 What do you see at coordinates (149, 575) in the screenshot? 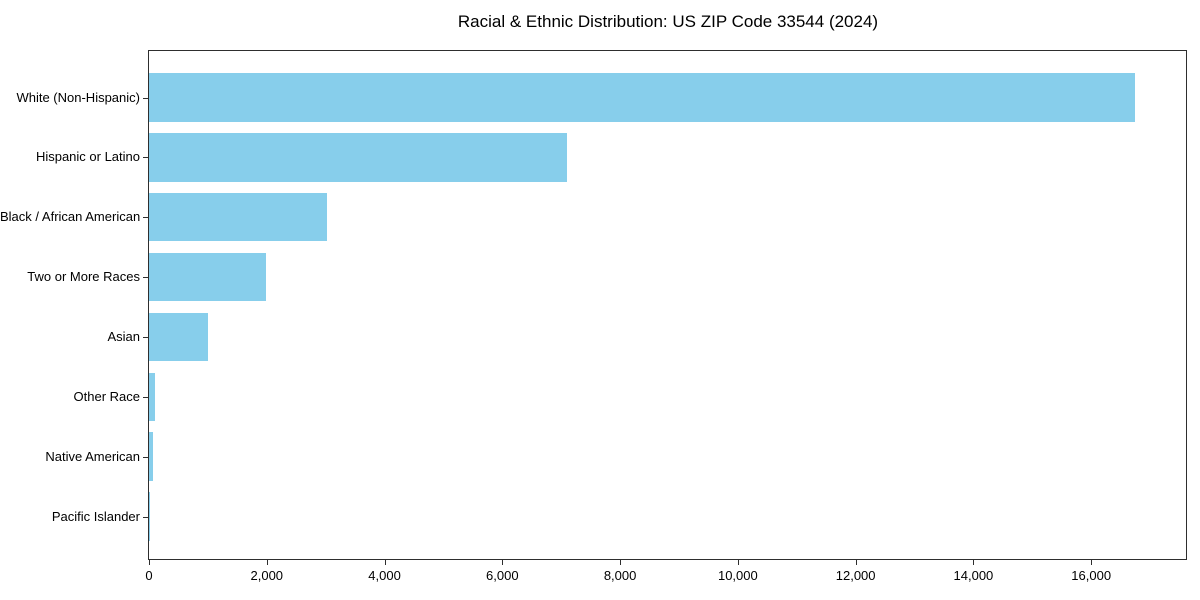
I see `x-tick-label: 0` at bounding box center [149, 575].